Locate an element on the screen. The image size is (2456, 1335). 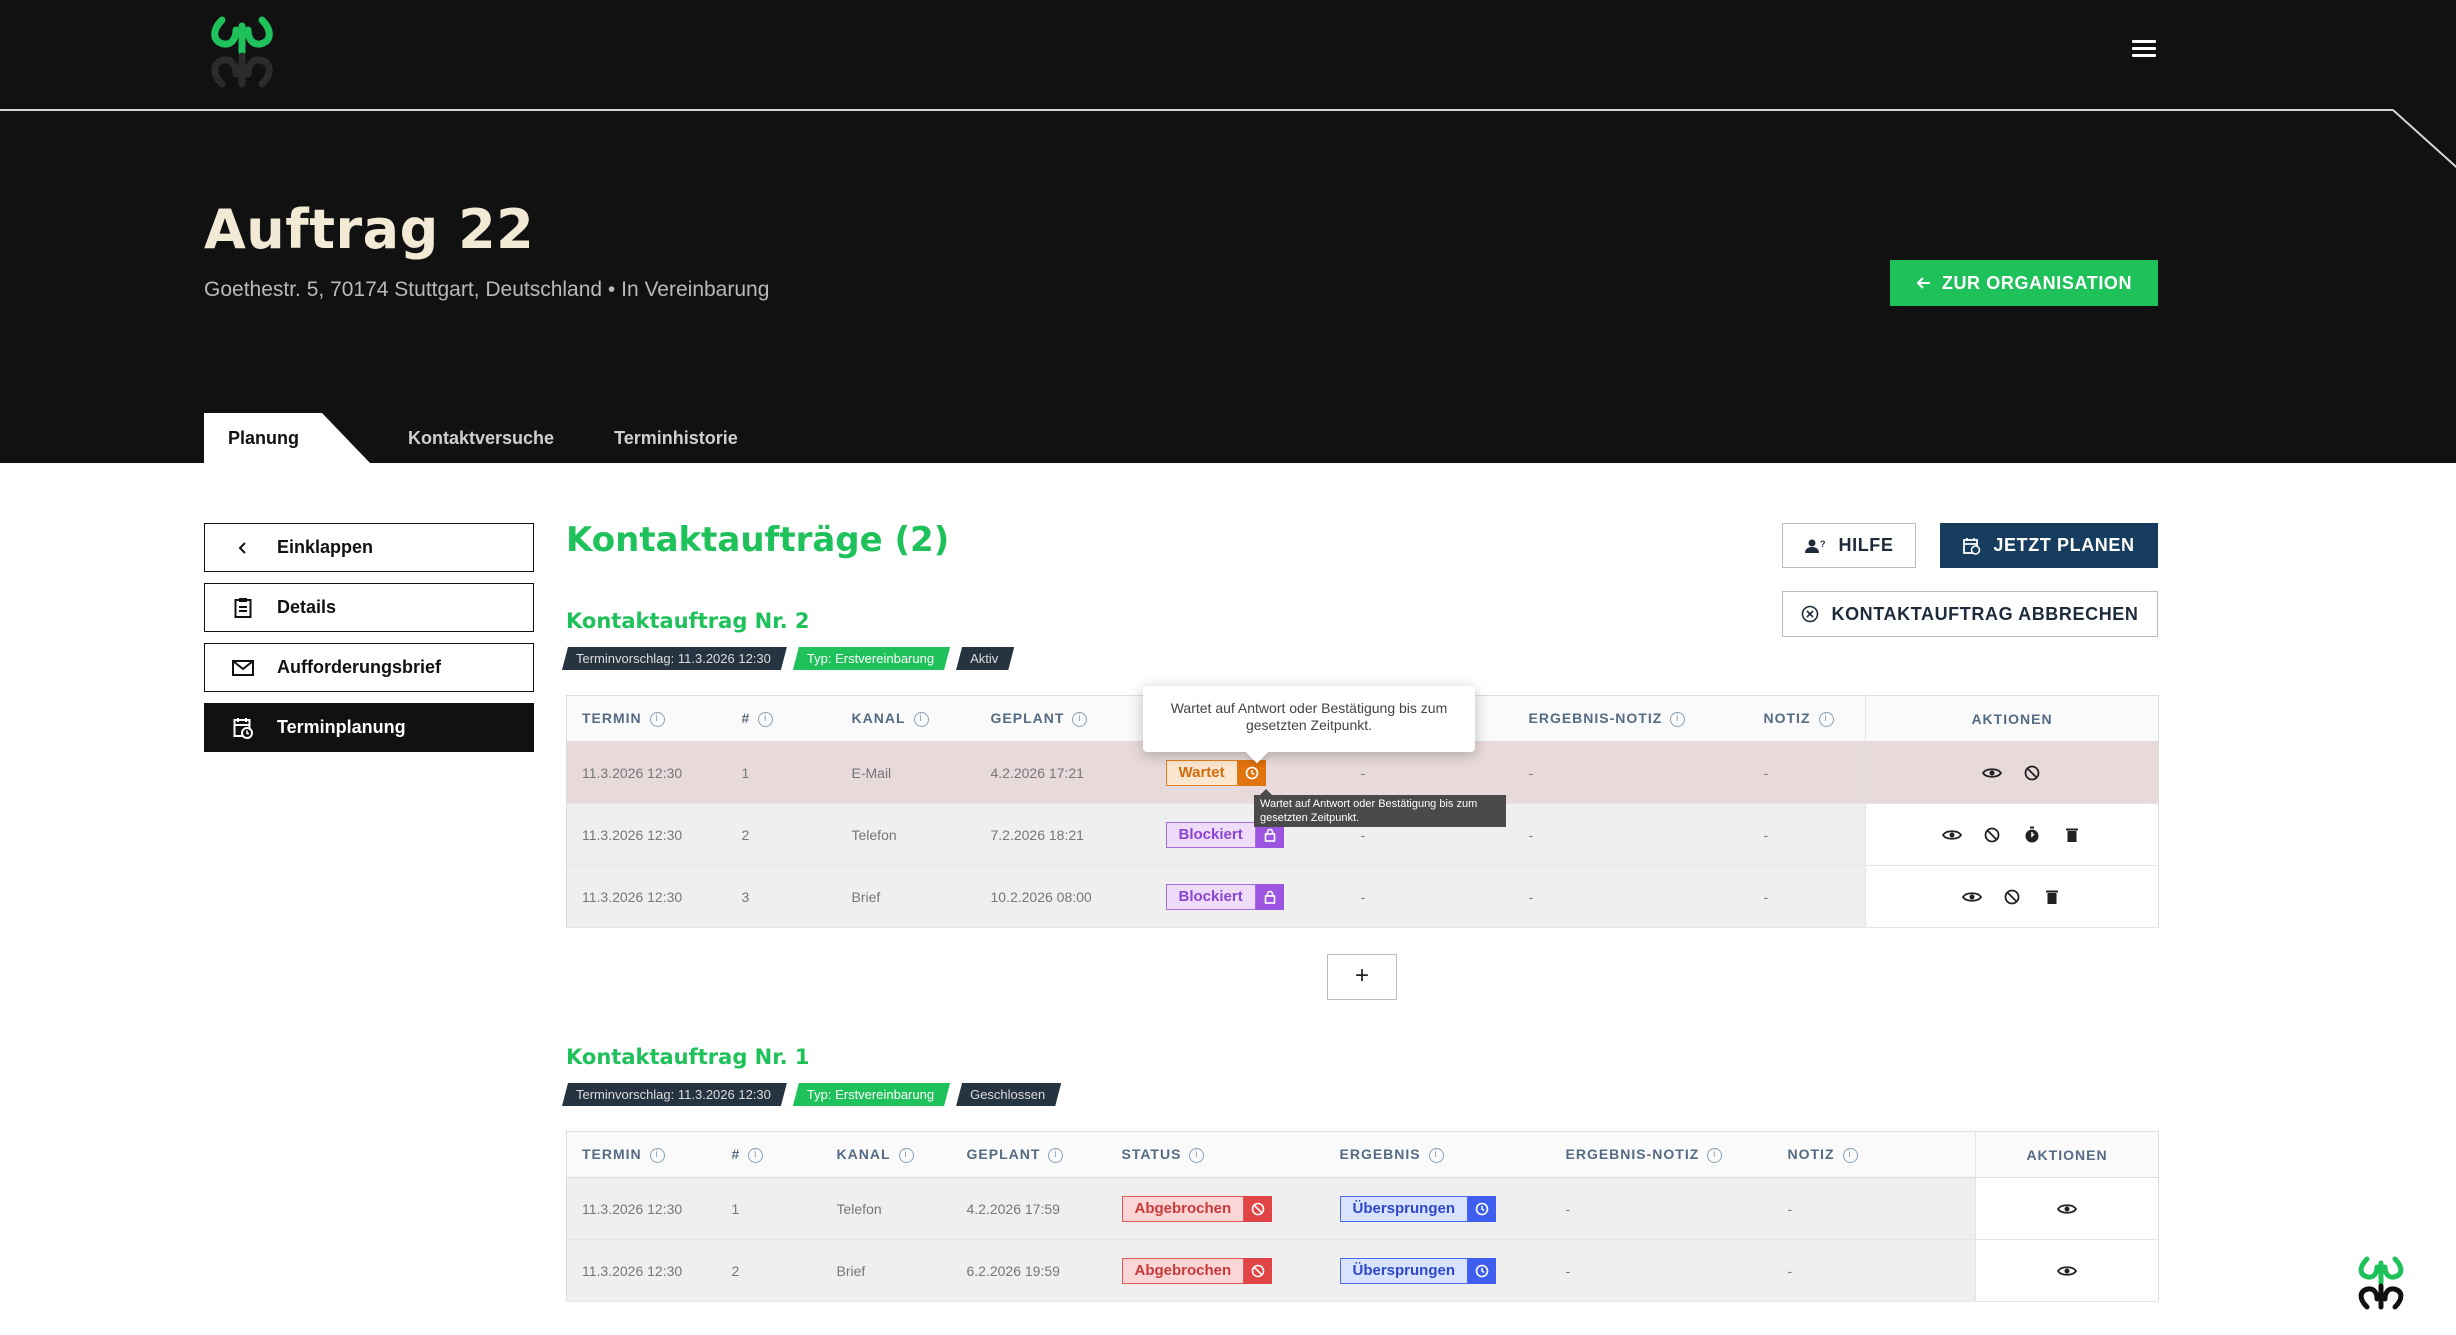
col-geplant: GEPLANT i is located at coordinates (1063, 718).